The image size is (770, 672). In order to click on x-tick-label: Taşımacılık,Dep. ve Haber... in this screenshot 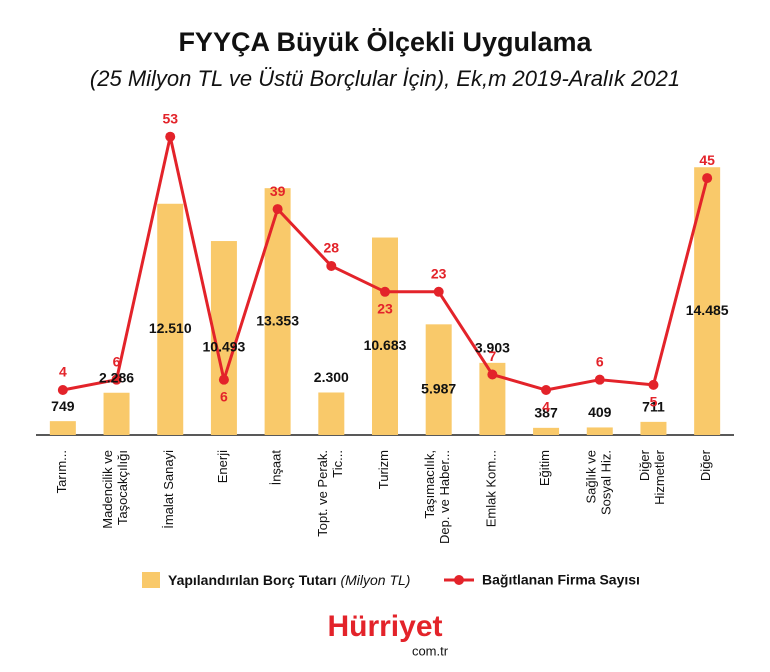, I will do `click(438, 497)`.